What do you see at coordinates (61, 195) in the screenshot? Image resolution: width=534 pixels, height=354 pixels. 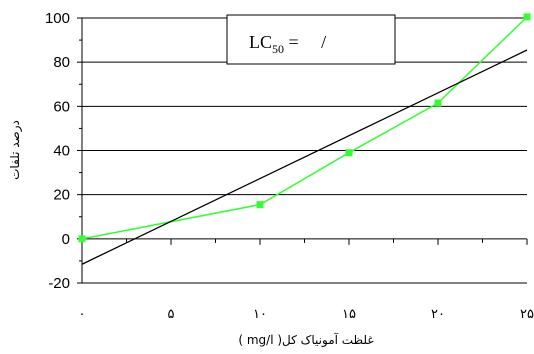 I see `y-tick-label: 20` at bounding box center [61, 195].